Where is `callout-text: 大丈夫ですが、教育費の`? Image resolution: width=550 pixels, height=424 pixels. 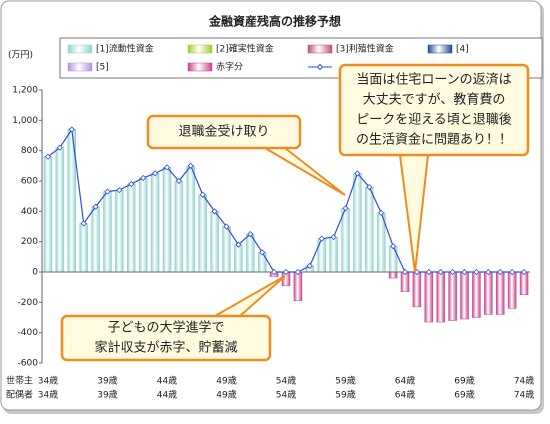
callout-text: 大丈夫ですが、教育費の is located at coordinates (434, 100).